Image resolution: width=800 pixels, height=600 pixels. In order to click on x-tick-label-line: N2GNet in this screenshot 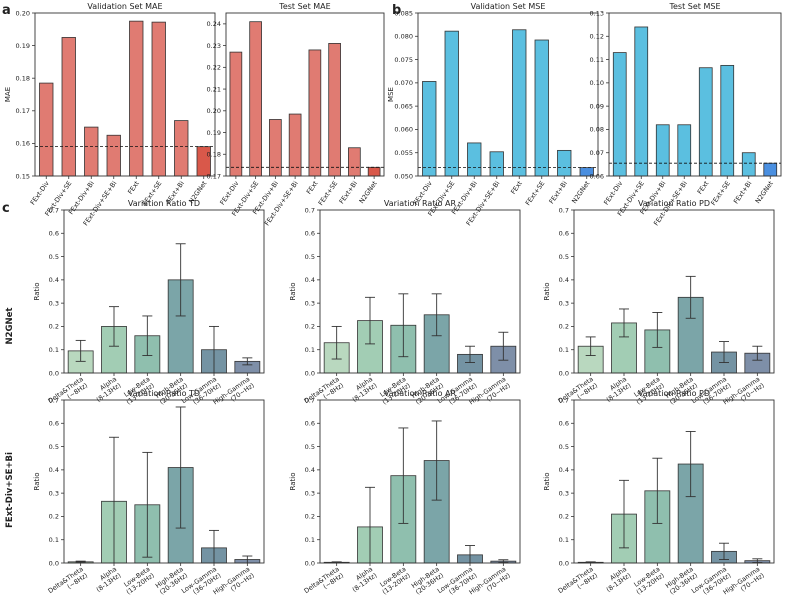, I will do `click(764, 192)`.